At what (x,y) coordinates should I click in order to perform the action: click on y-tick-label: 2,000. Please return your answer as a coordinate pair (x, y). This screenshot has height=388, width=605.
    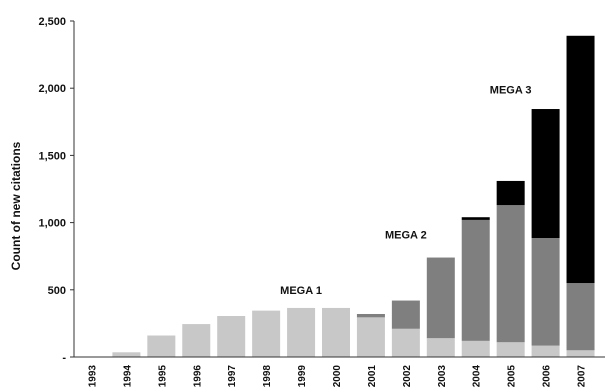
    Looking at the image, I should click on (52, 89).